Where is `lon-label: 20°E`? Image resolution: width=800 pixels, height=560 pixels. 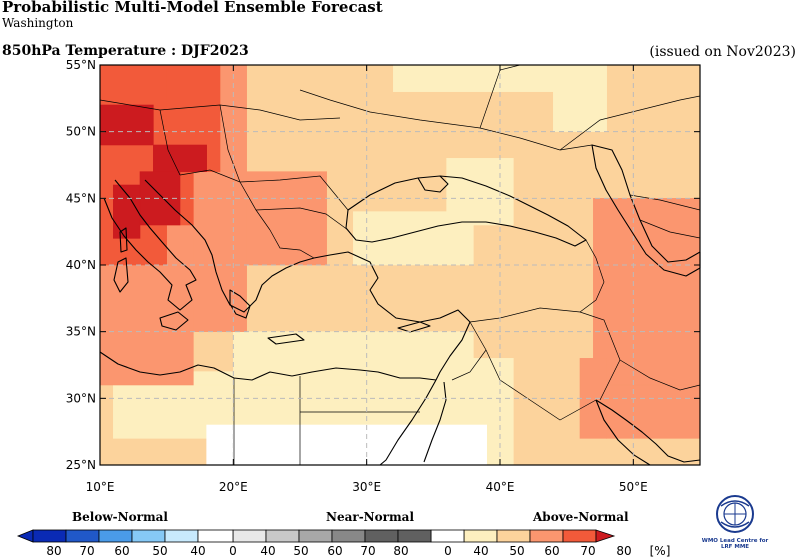
lon-label: 20°E is located at coordinates (233, 487).